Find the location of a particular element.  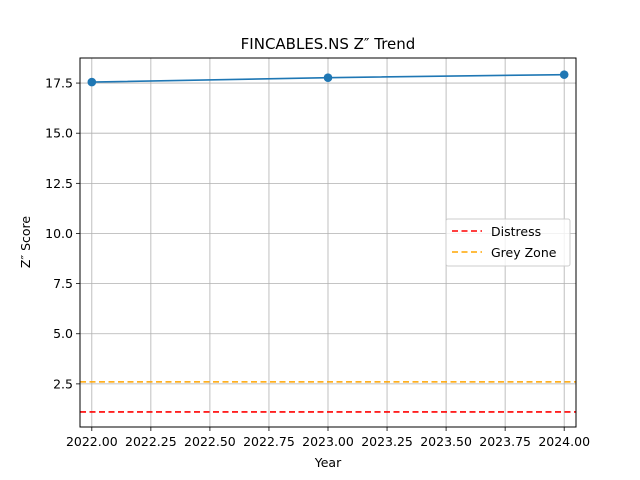

y-ticks: 2.5 5.0 7.5 10.0 12.5 15.0 17.5 is located at coordinates (62, 233).